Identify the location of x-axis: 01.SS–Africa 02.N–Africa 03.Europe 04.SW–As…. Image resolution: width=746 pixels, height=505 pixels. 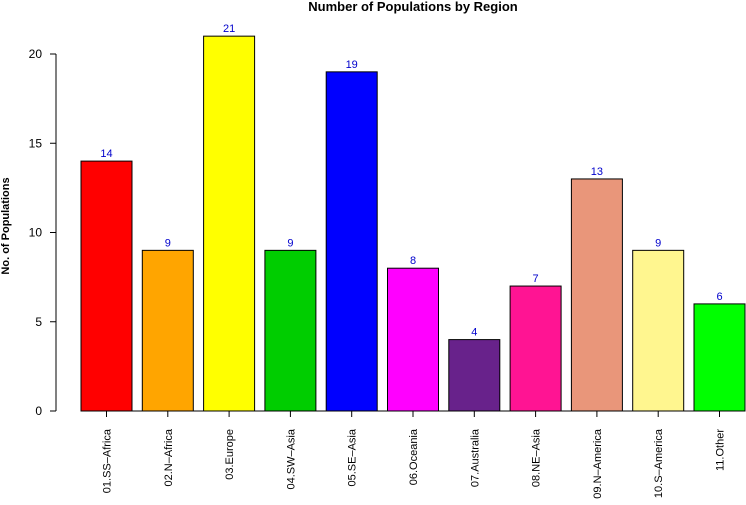
(414, 454).